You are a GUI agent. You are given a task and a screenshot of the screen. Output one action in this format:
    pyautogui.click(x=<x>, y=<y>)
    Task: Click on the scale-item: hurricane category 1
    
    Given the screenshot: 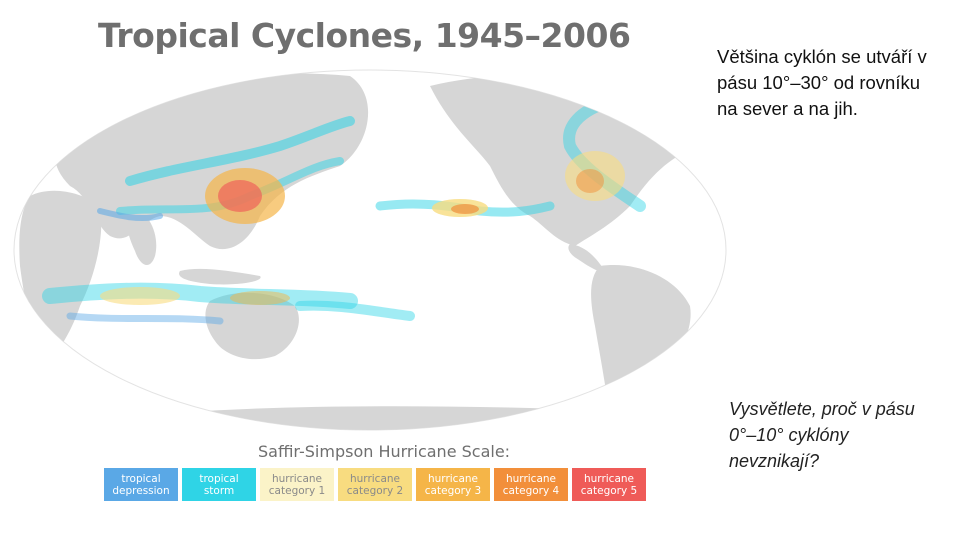 What is the action you would take?
    pyautogui.click(x=297, y=484)
    